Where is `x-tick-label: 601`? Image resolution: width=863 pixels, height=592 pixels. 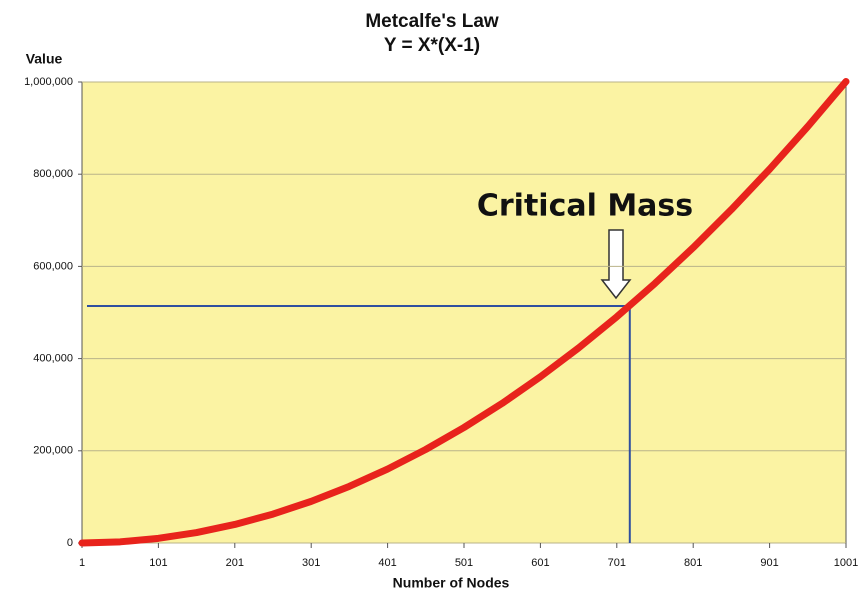
x-tick-label: 601 is located at coordinates (540, 563).